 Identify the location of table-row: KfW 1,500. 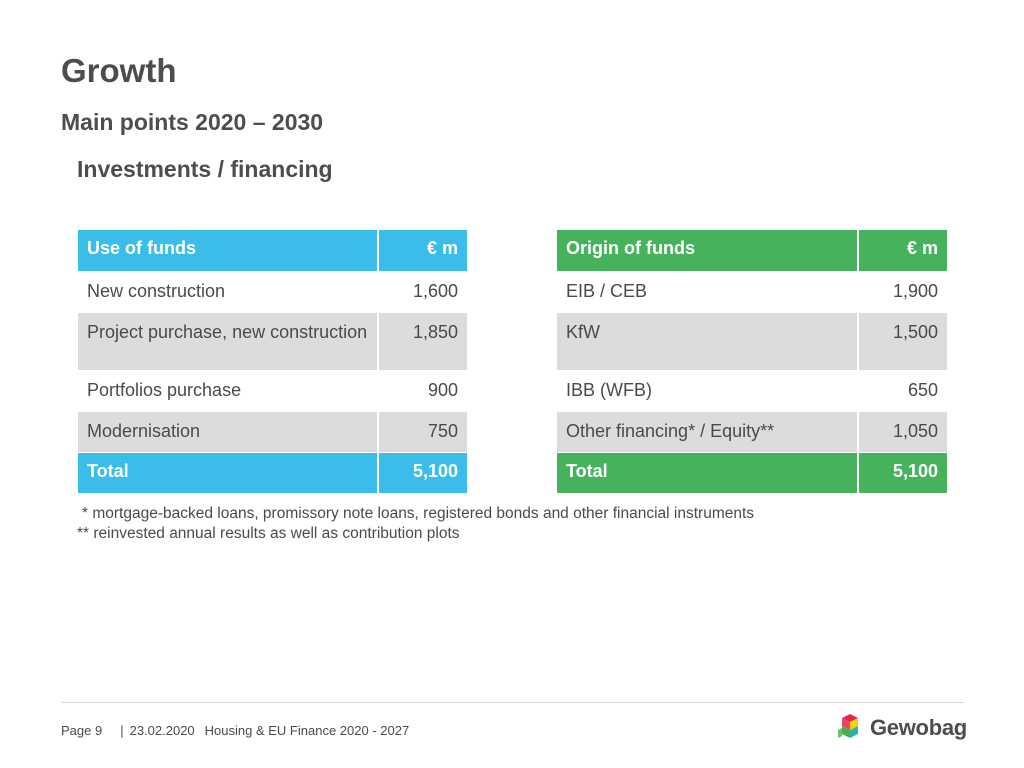
(752, 341).